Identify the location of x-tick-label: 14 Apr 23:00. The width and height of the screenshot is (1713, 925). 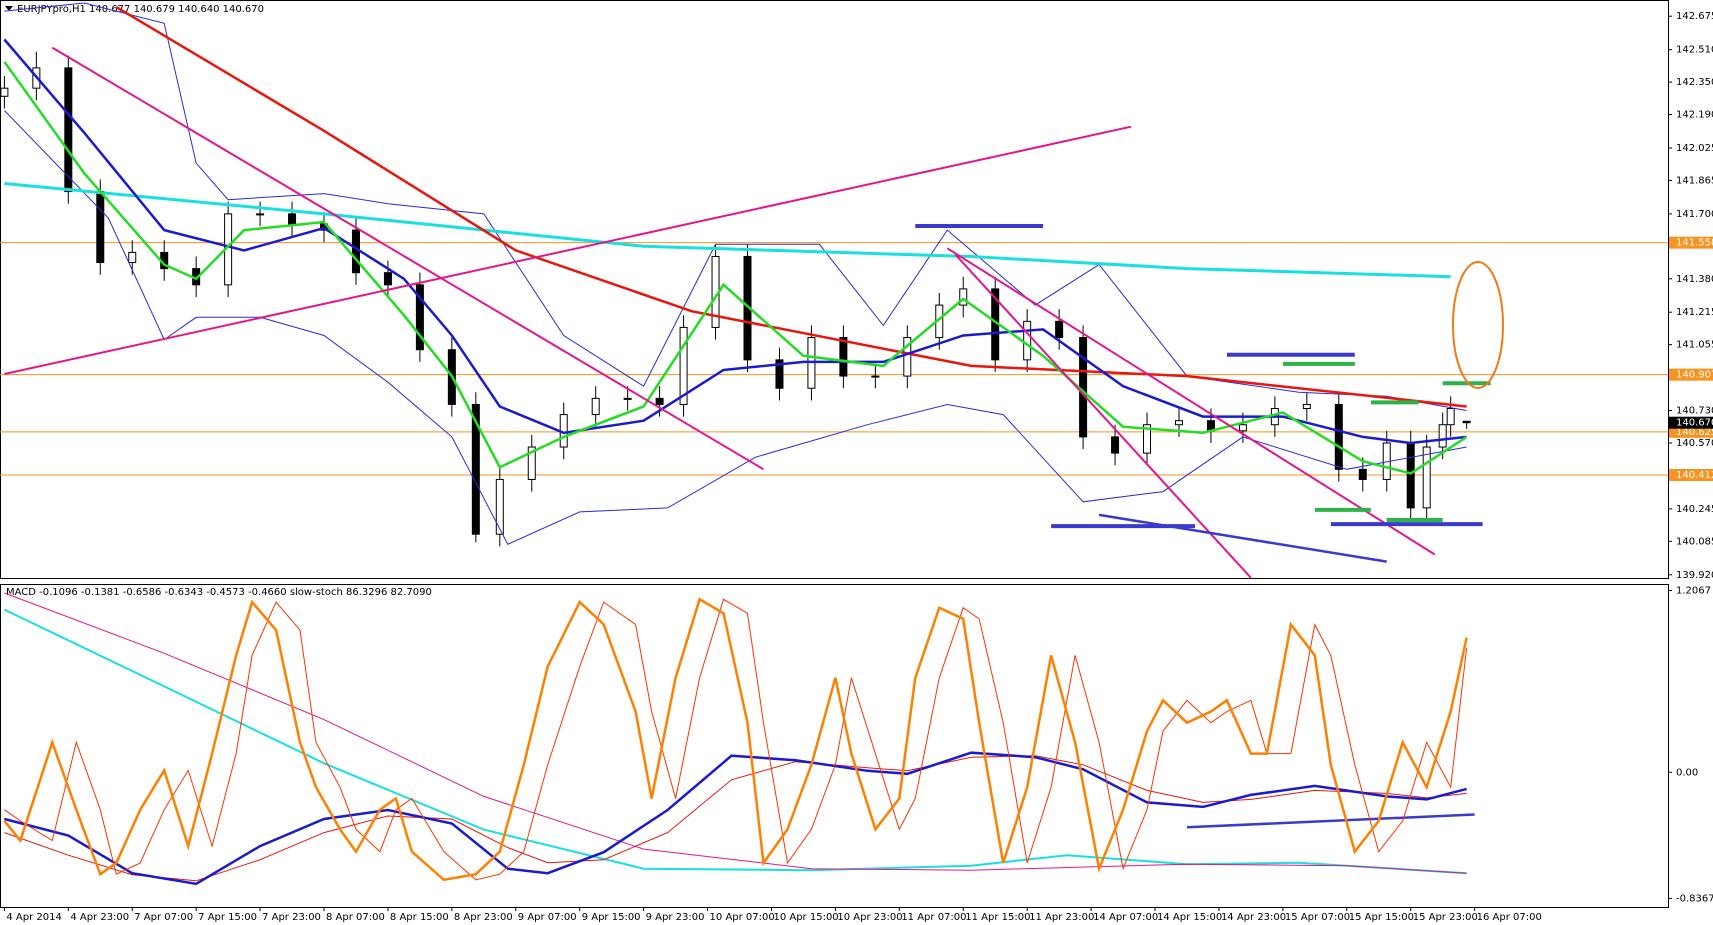
(1253, 917).